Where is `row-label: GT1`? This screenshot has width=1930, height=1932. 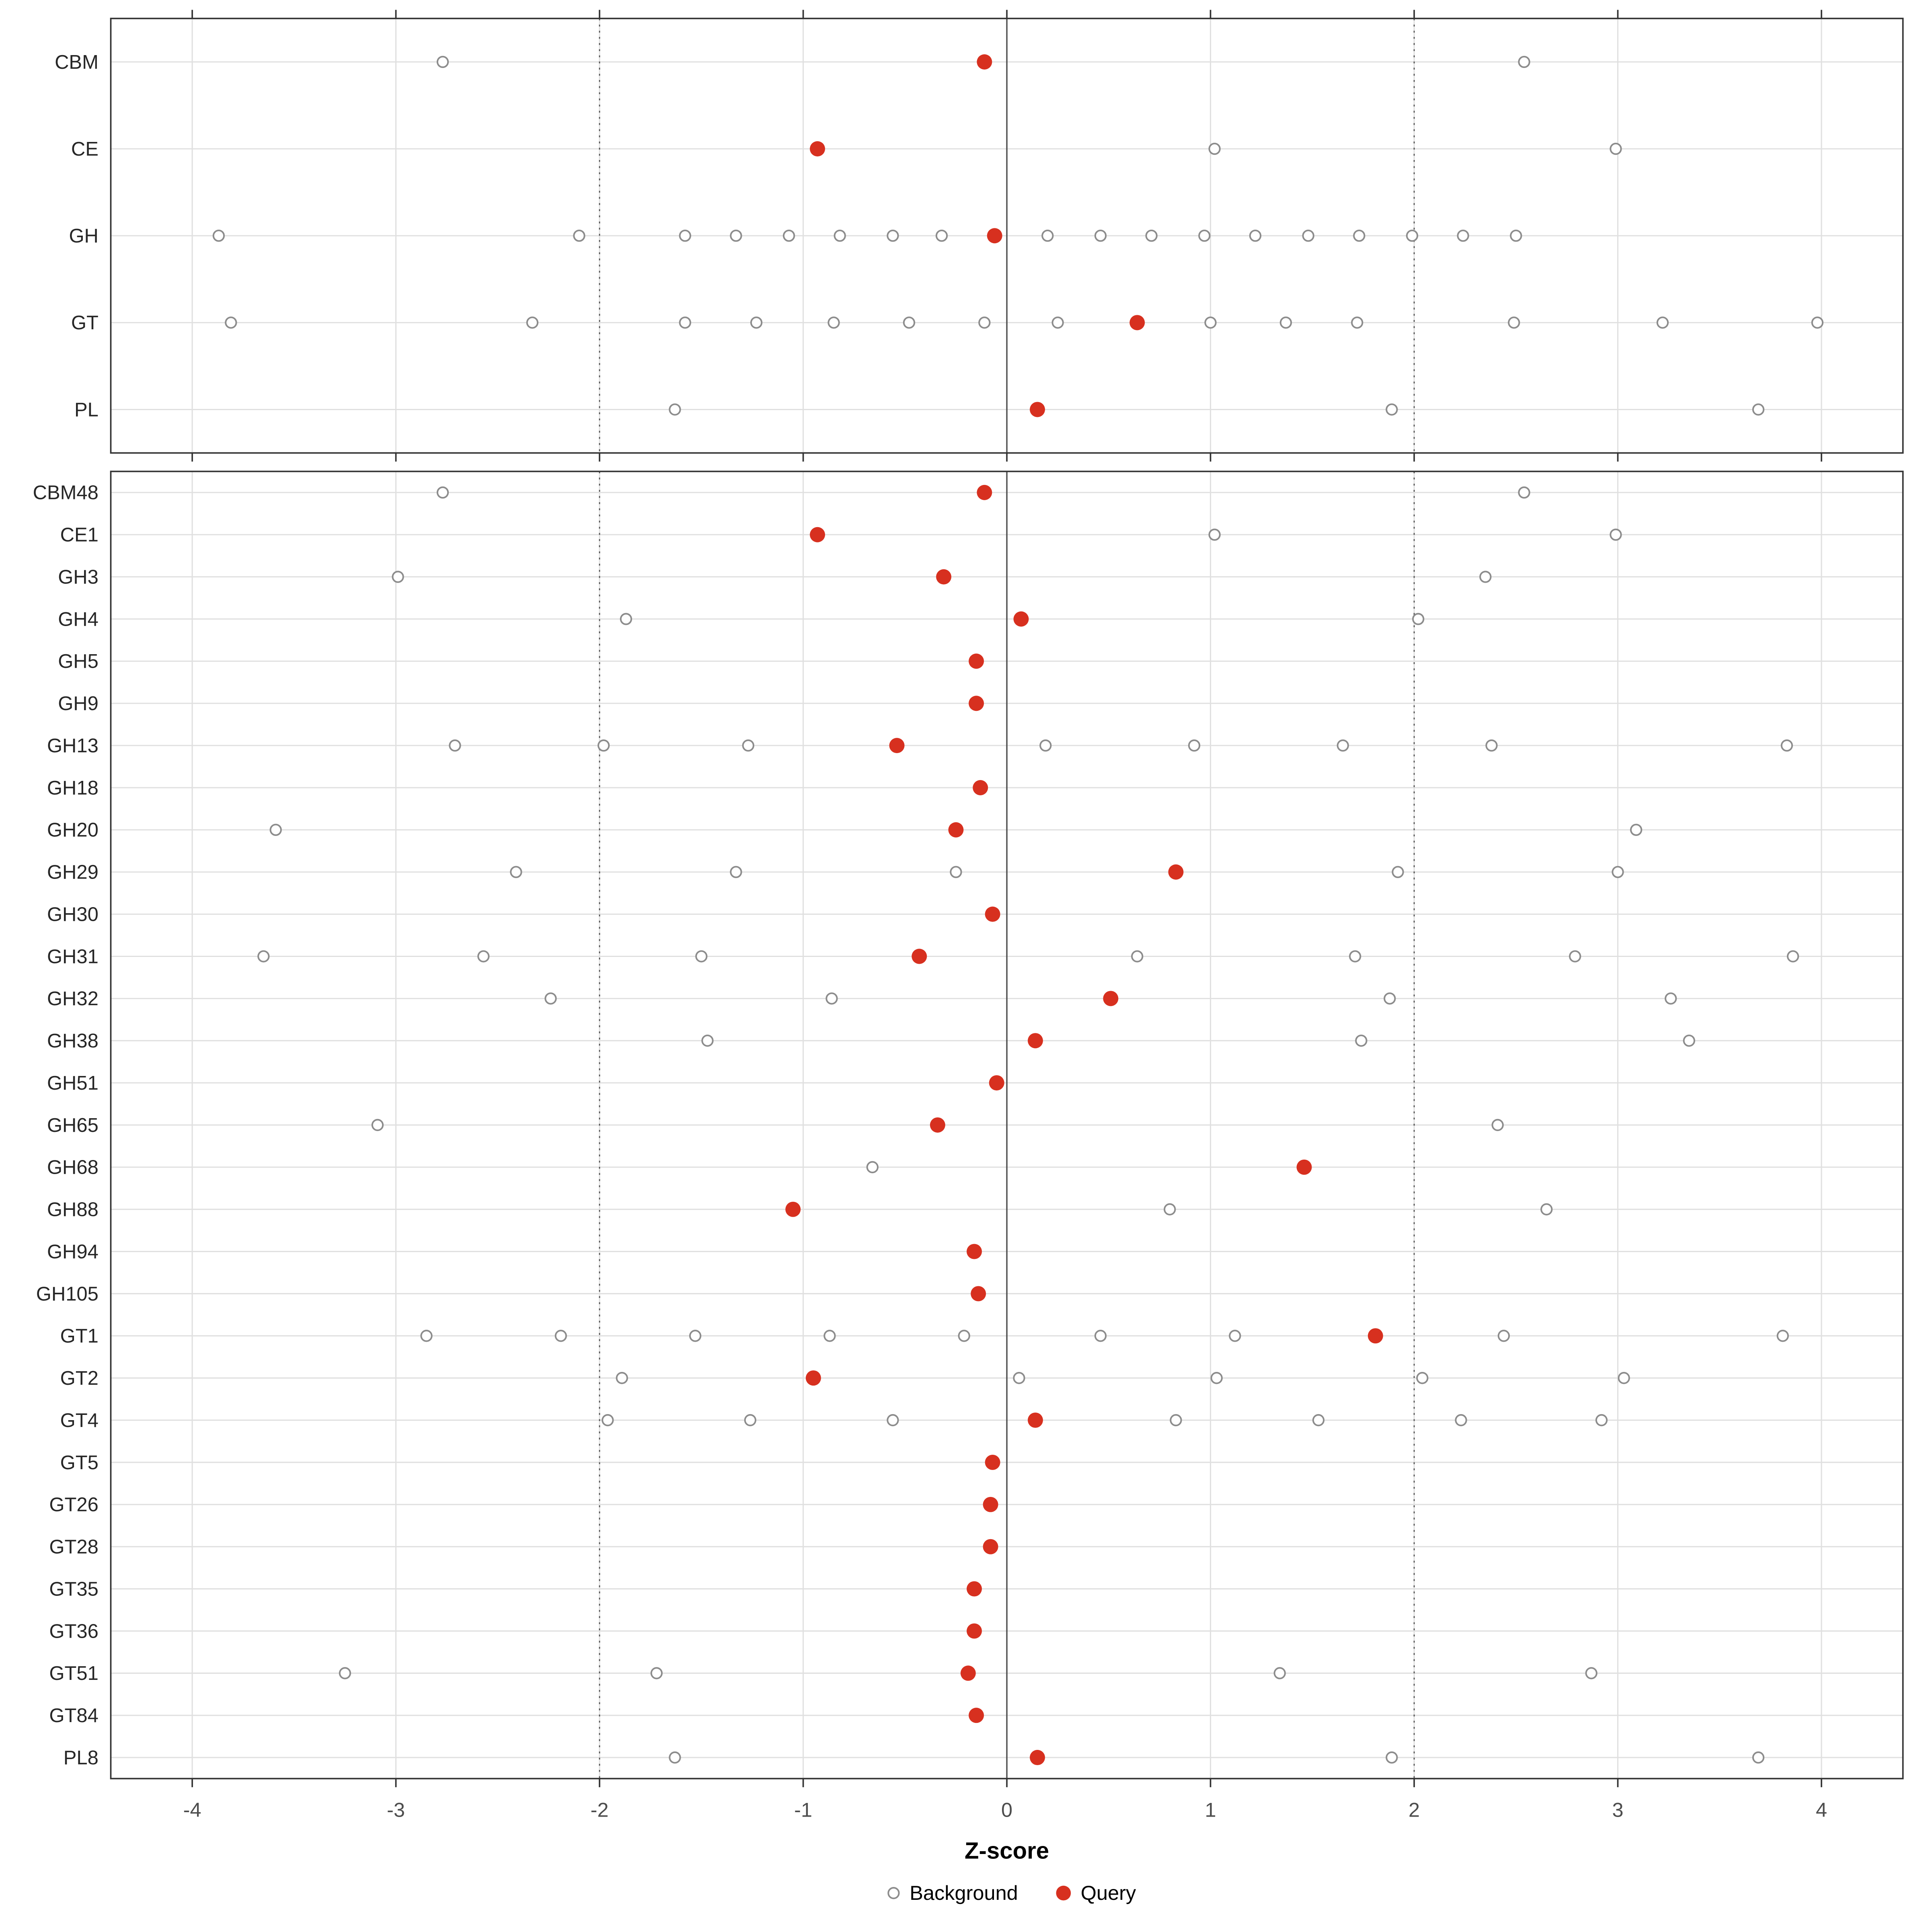
row-label: GT1 is located at coordinates (79, 1336).